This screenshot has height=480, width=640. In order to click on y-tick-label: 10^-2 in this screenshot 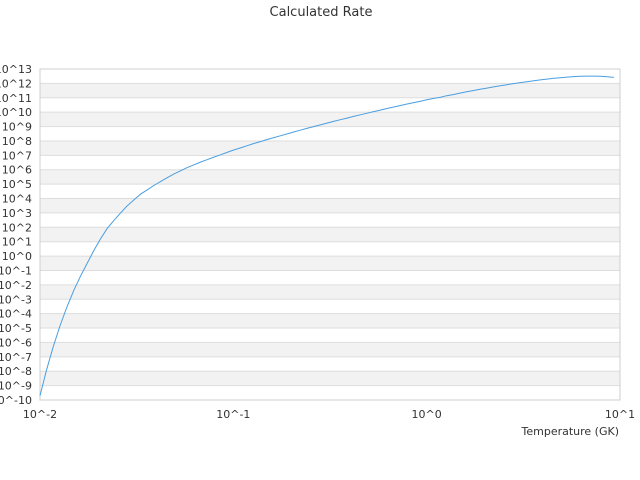, I will do `click(16, 285)`.